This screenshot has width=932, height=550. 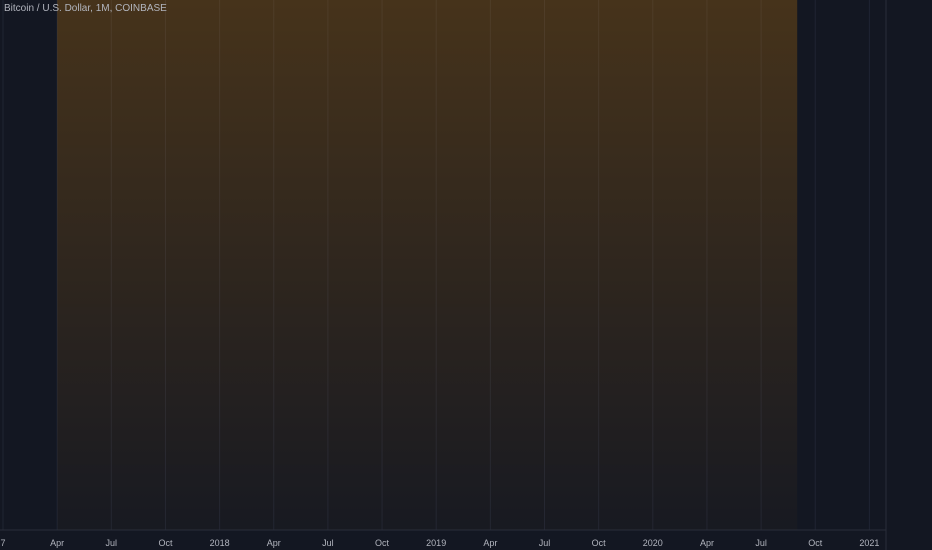 What do you see at coordinates (220, 543) in the screenshot?
I see `x-tick-label: 2018` at bounding box center [220, 543].